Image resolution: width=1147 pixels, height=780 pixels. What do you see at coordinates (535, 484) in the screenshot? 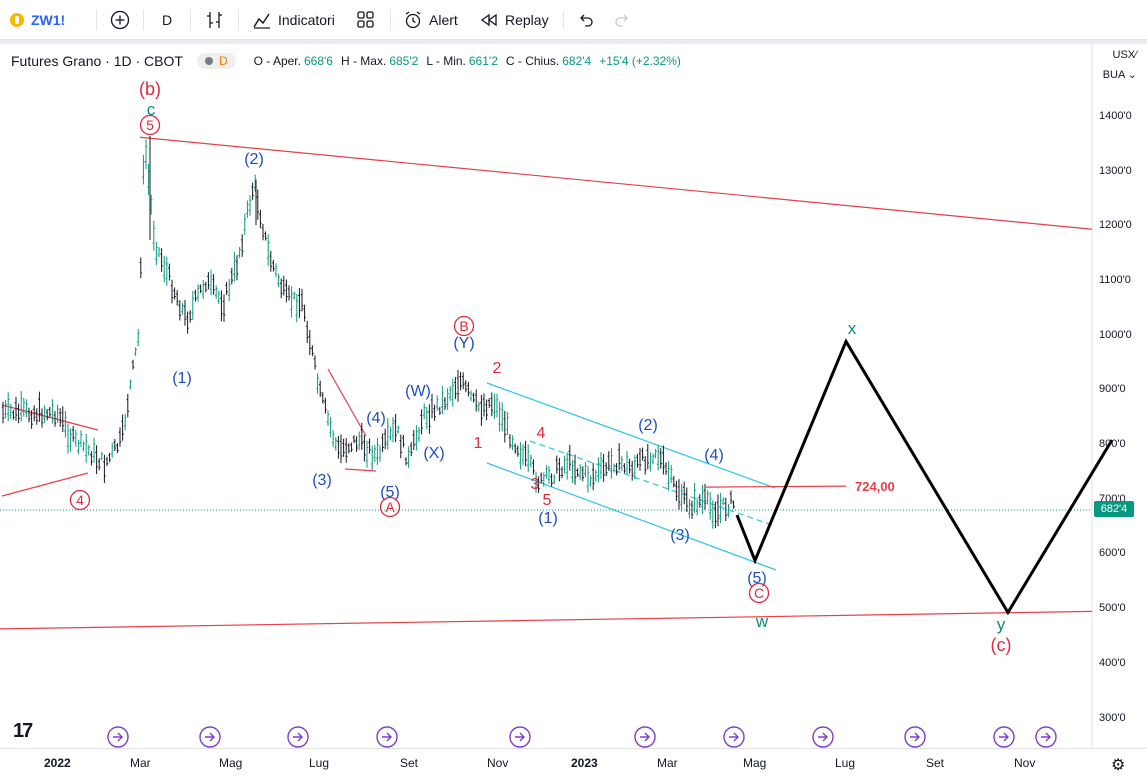
I see `red-wave-label: 3` at bounding box center [535, 484].